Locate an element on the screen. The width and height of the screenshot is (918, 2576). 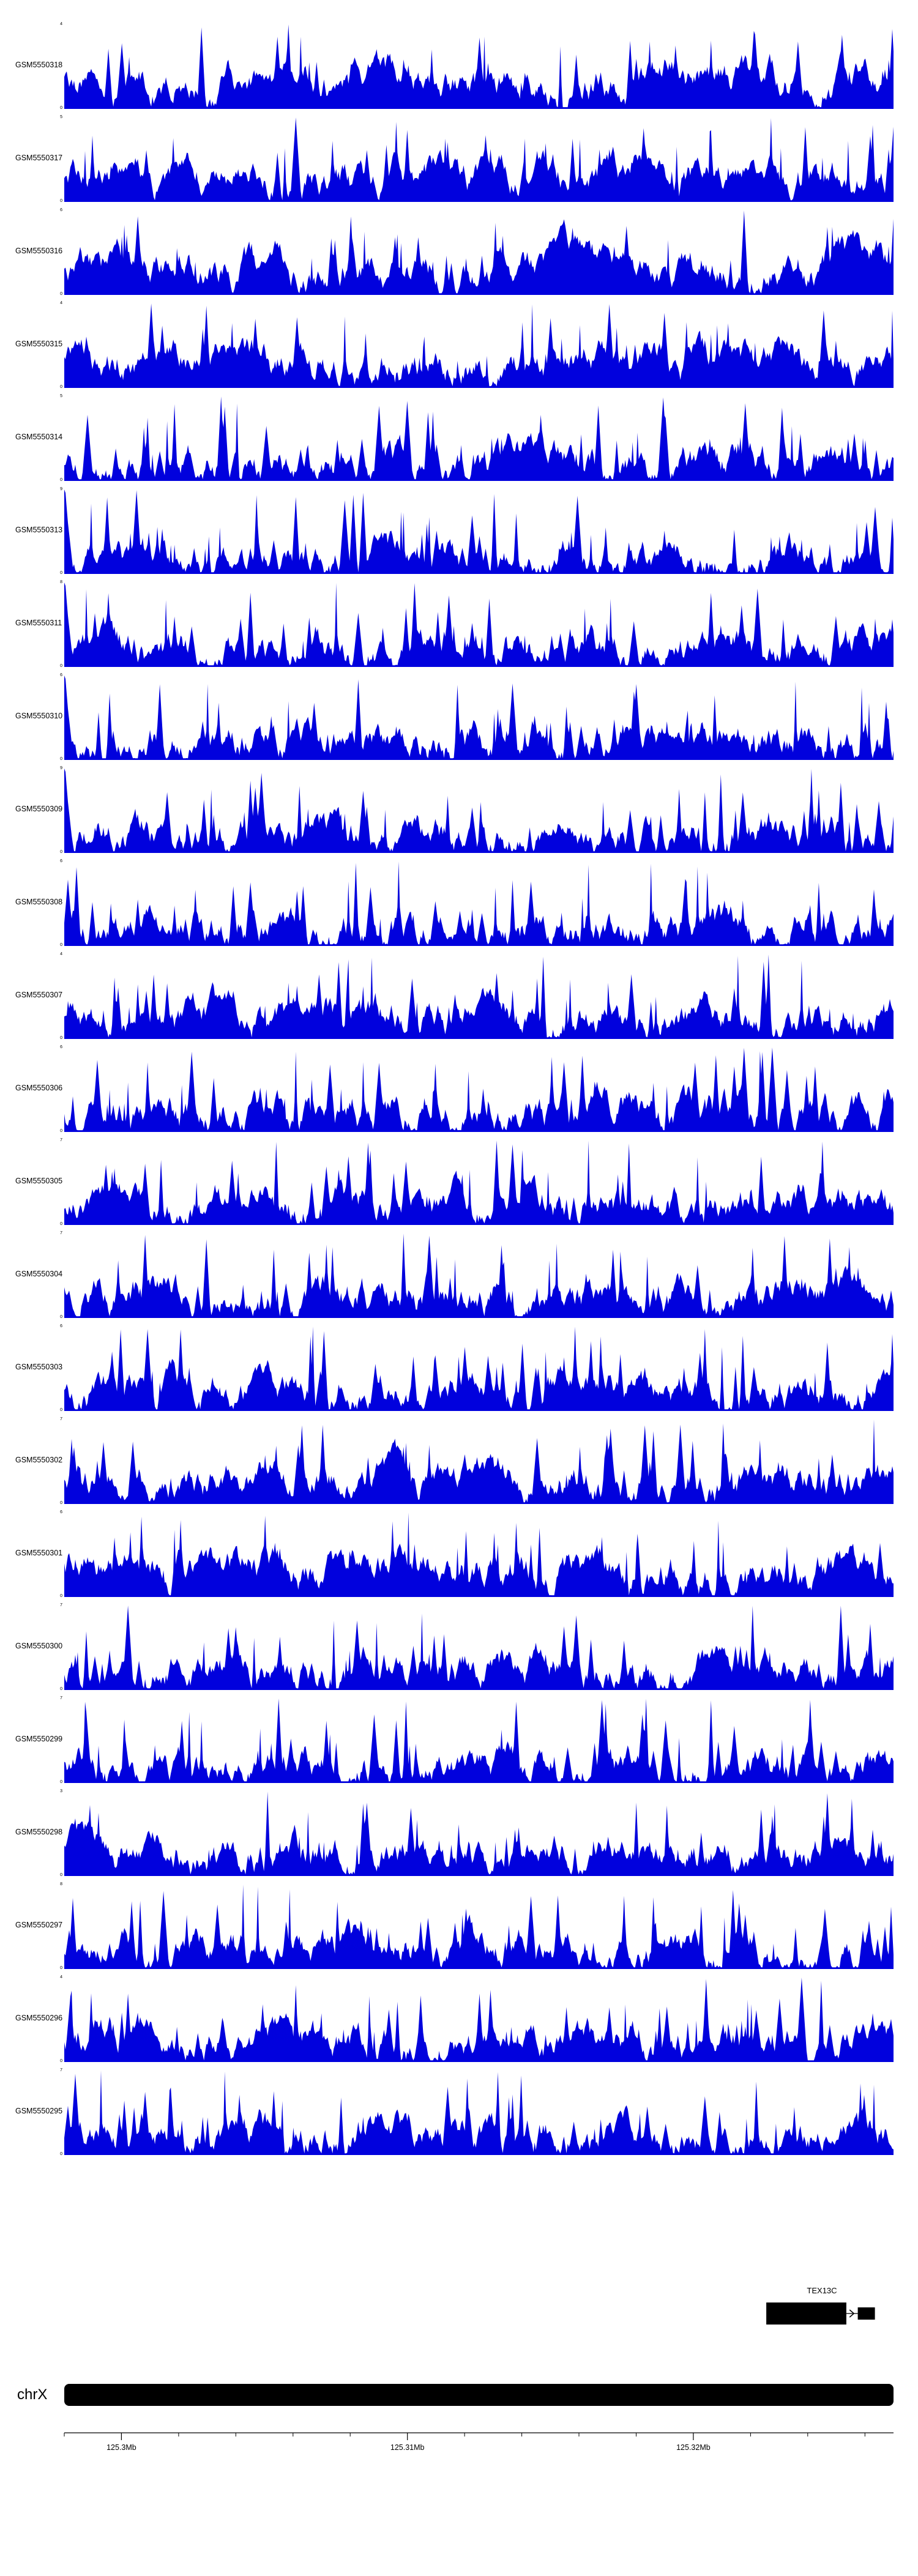
signal-track-row: GSM5550297 8 0 is located at coordinates (459, 1924).